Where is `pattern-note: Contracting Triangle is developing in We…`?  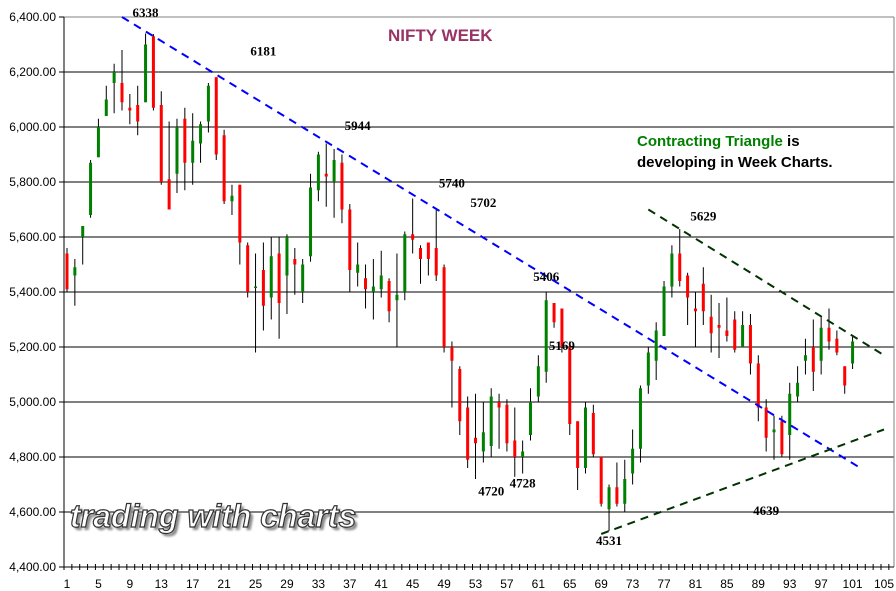
pattern-note: Contracting Triangle is developing in We… is located at coordinates (735, 152).